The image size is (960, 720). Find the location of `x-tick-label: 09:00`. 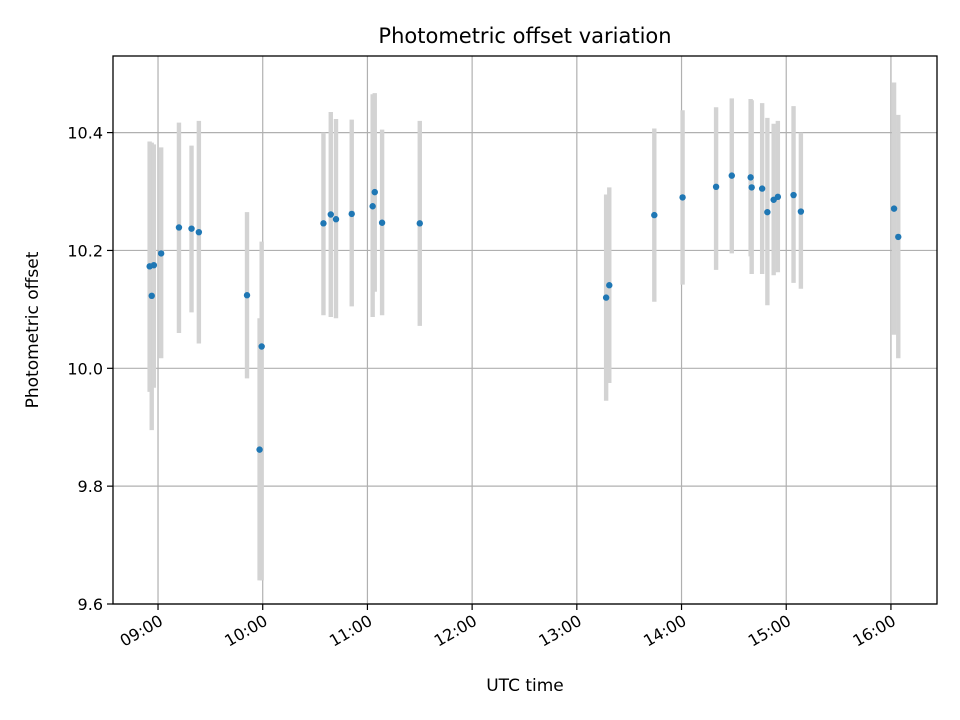

x-tick-label: 09:00 is located at coordinates (141, 631).